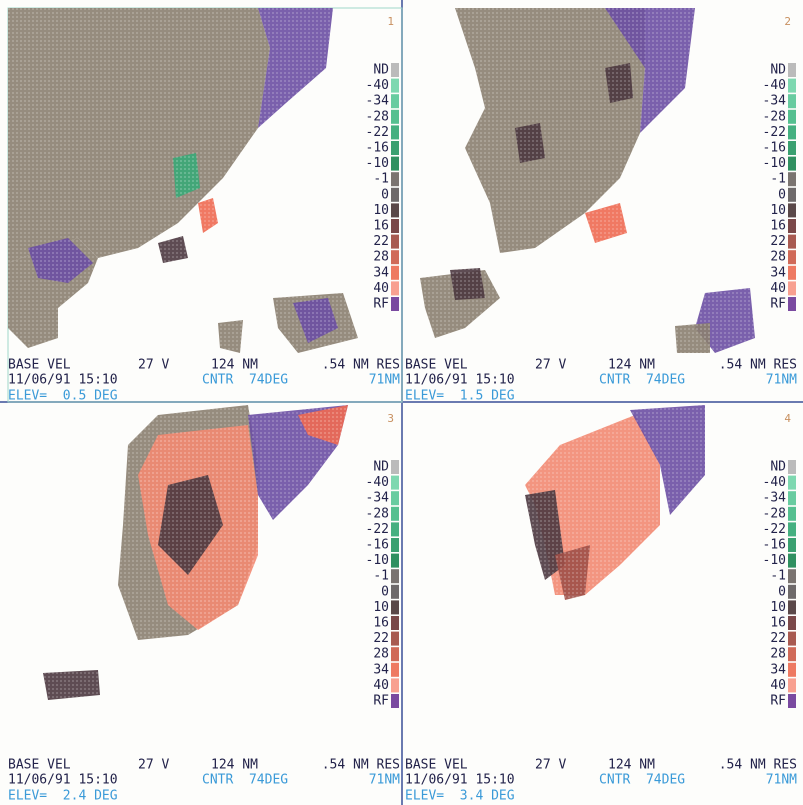 The height and width of the screenshot is (805, 803). I want to click on elevation: ELEV= 2.4 DEG, so click(63, 796).